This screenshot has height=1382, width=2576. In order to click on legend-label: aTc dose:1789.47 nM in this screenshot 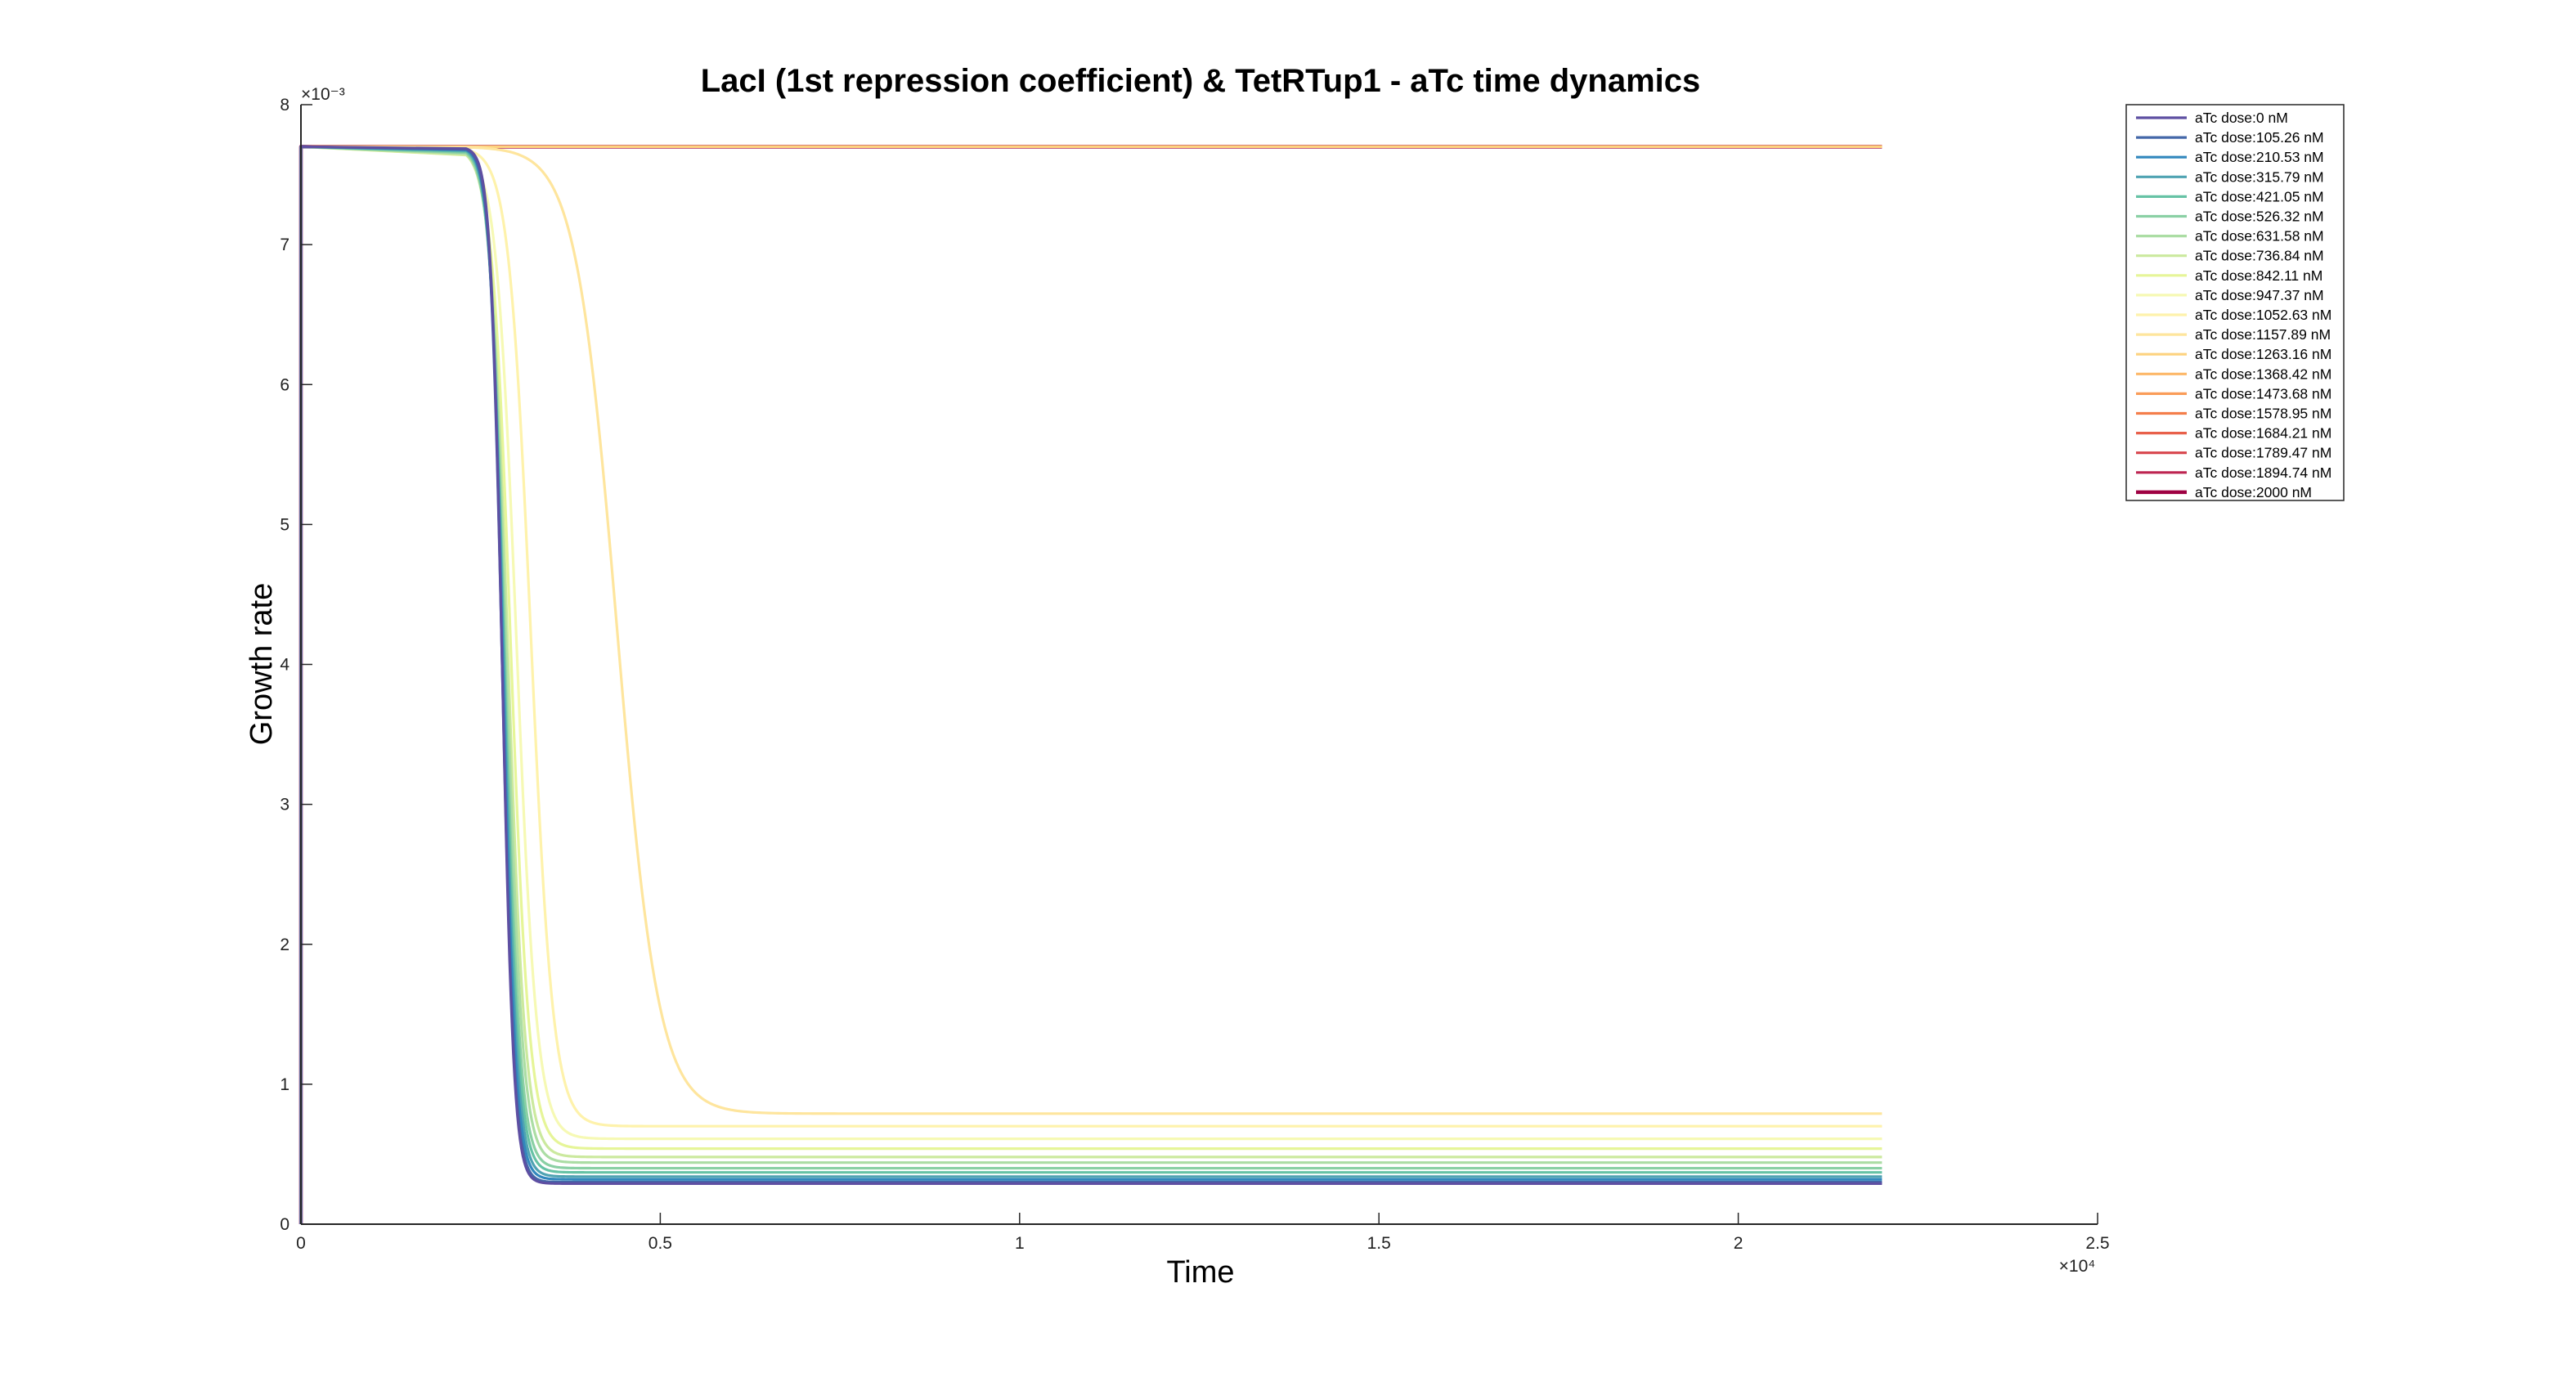, I will do `click(2263, 453)`.